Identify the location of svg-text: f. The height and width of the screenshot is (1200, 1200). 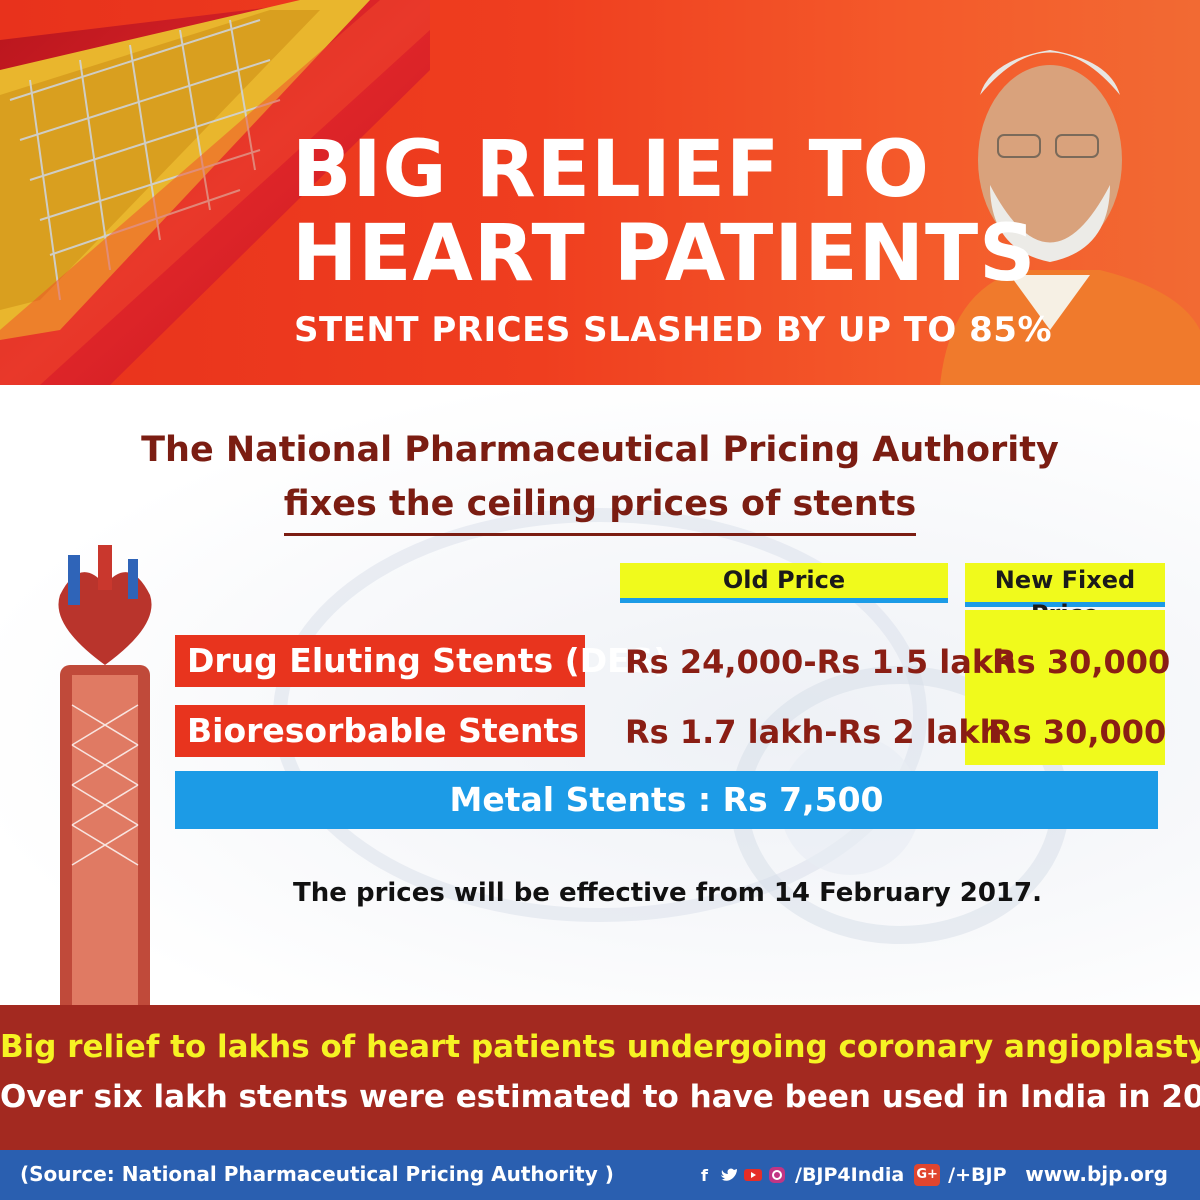
(705, 1175).